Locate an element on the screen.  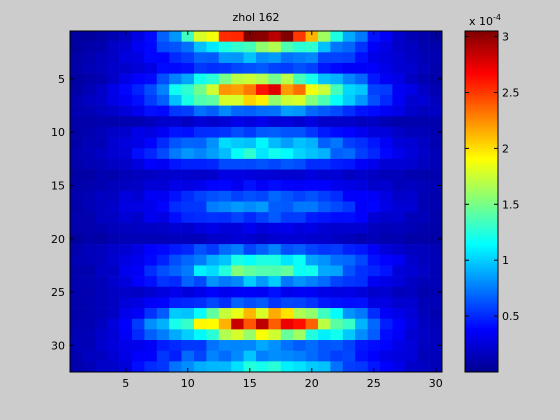
y-tick-label: 25 is located at coordinates (58, 292).